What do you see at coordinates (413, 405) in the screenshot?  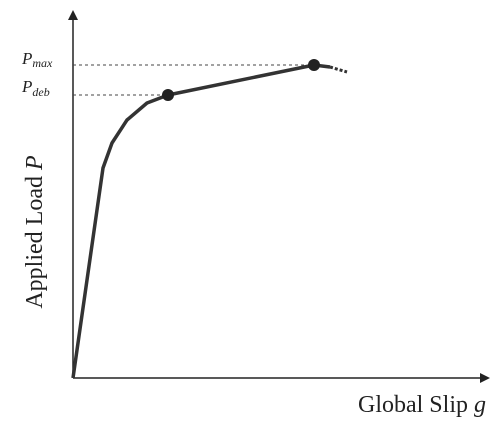 I see `label: Global Slip` at bounding box center [413, 405].